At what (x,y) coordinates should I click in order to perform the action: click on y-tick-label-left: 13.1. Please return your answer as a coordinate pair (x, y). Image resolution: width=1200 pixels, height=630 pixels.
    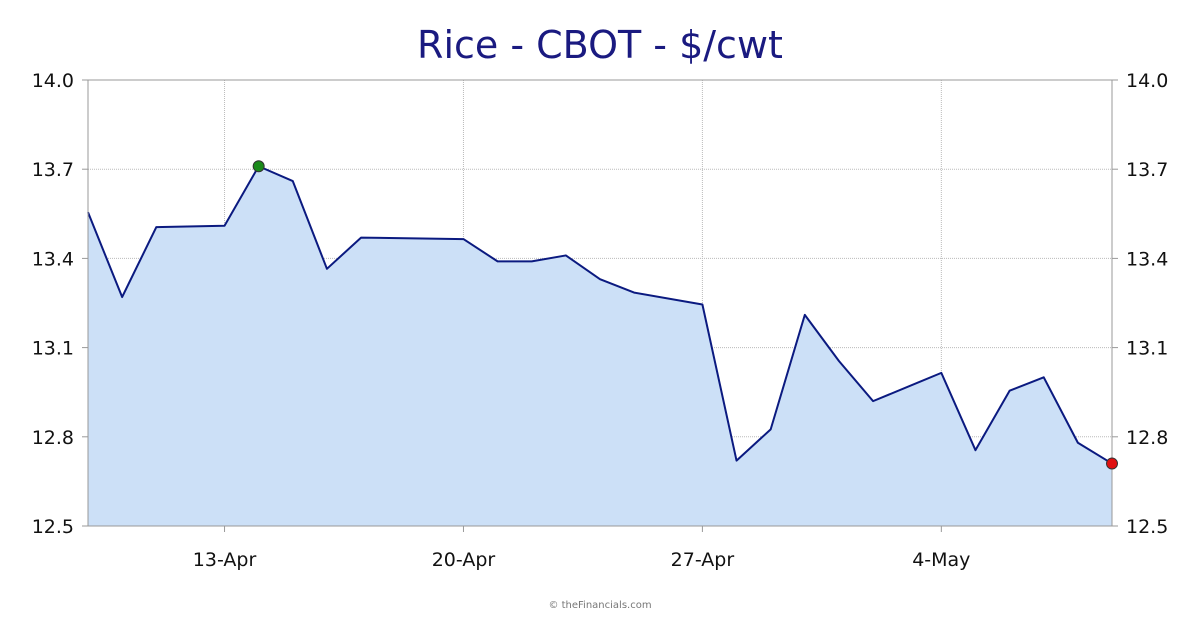
    Looking at the image, I should click on (53, 349).